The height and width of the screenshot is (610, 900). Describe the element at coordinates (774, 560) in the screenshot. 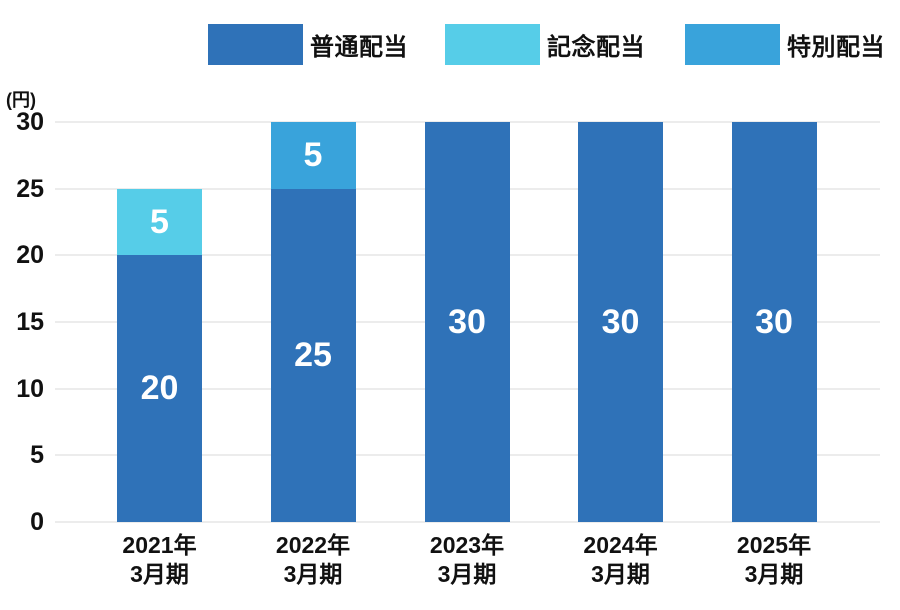

I see `x-category-label: 2025年 3月期` at that location.